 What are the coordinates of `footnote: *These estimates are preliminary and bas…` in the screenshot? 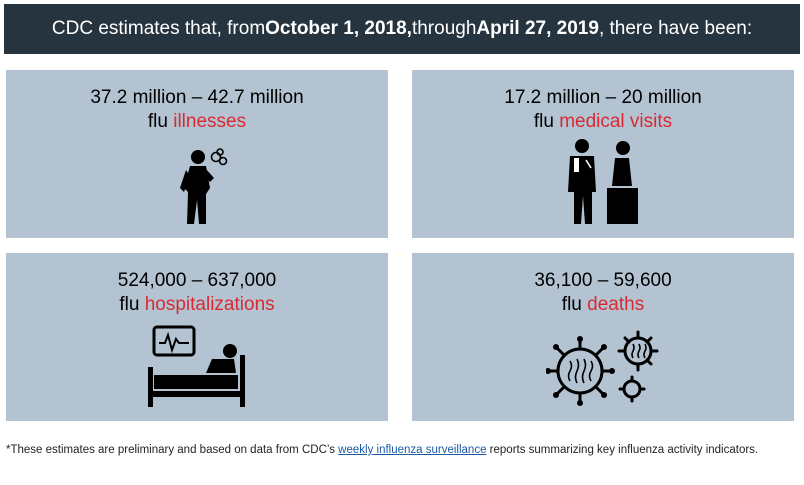 It's located at (402, 450).